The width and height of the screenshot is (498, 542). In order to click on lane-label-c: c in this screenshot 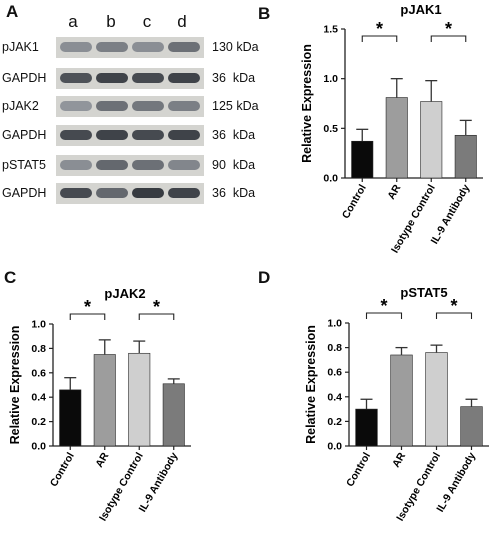, I will do `click(147, 21)`.